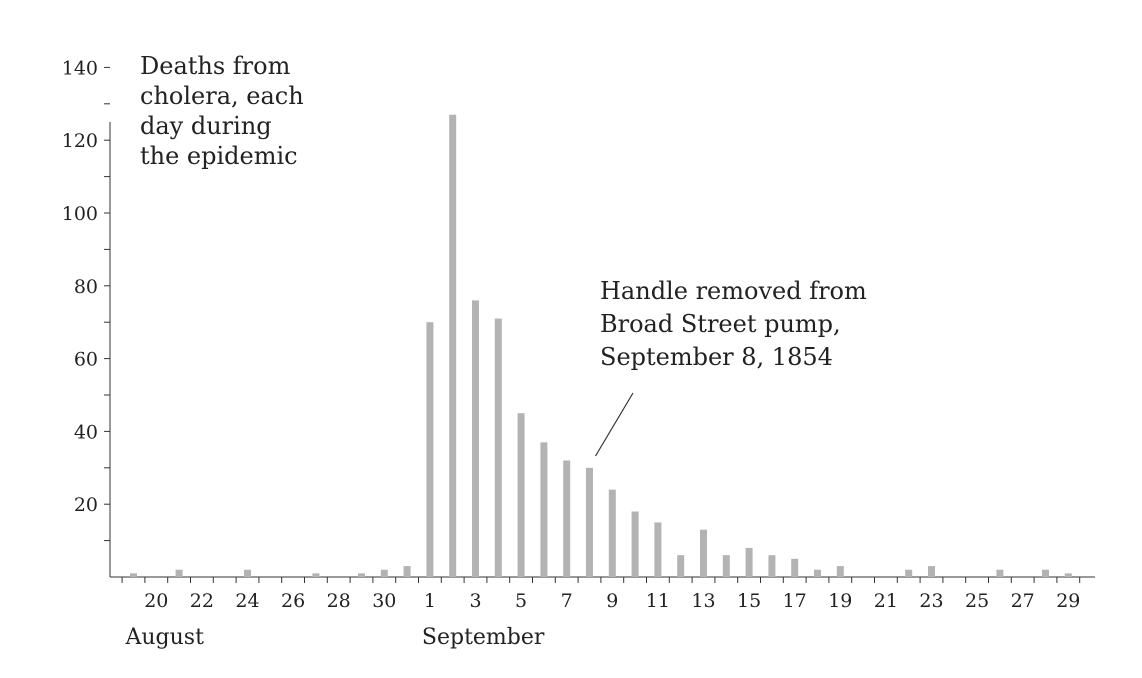  What do you see at coordinates (202, 601) in the screenshot?
I see `x-tick-label: 22` at bounding box center [202, 601].